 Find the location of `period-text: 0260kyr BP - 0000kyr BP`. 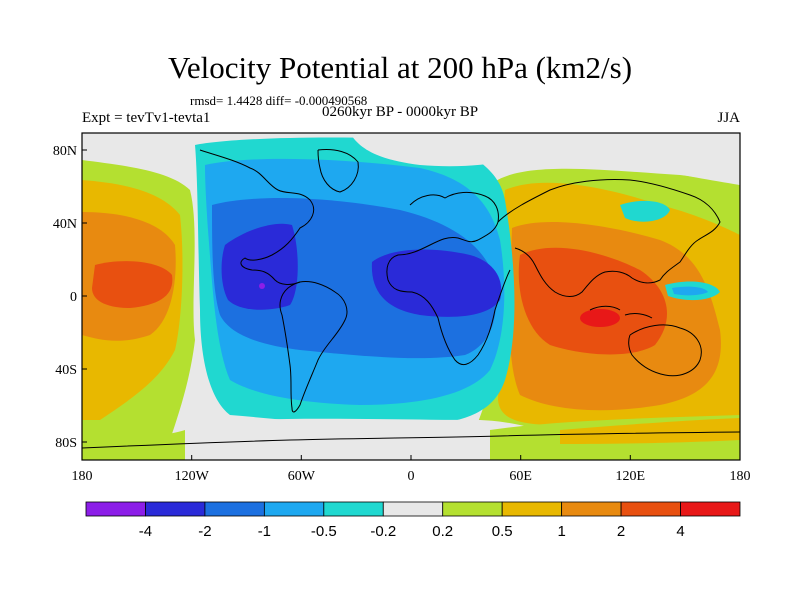

period-text: 0260kyr BP - 0000kyr BP is located at coordinates (400, 112).